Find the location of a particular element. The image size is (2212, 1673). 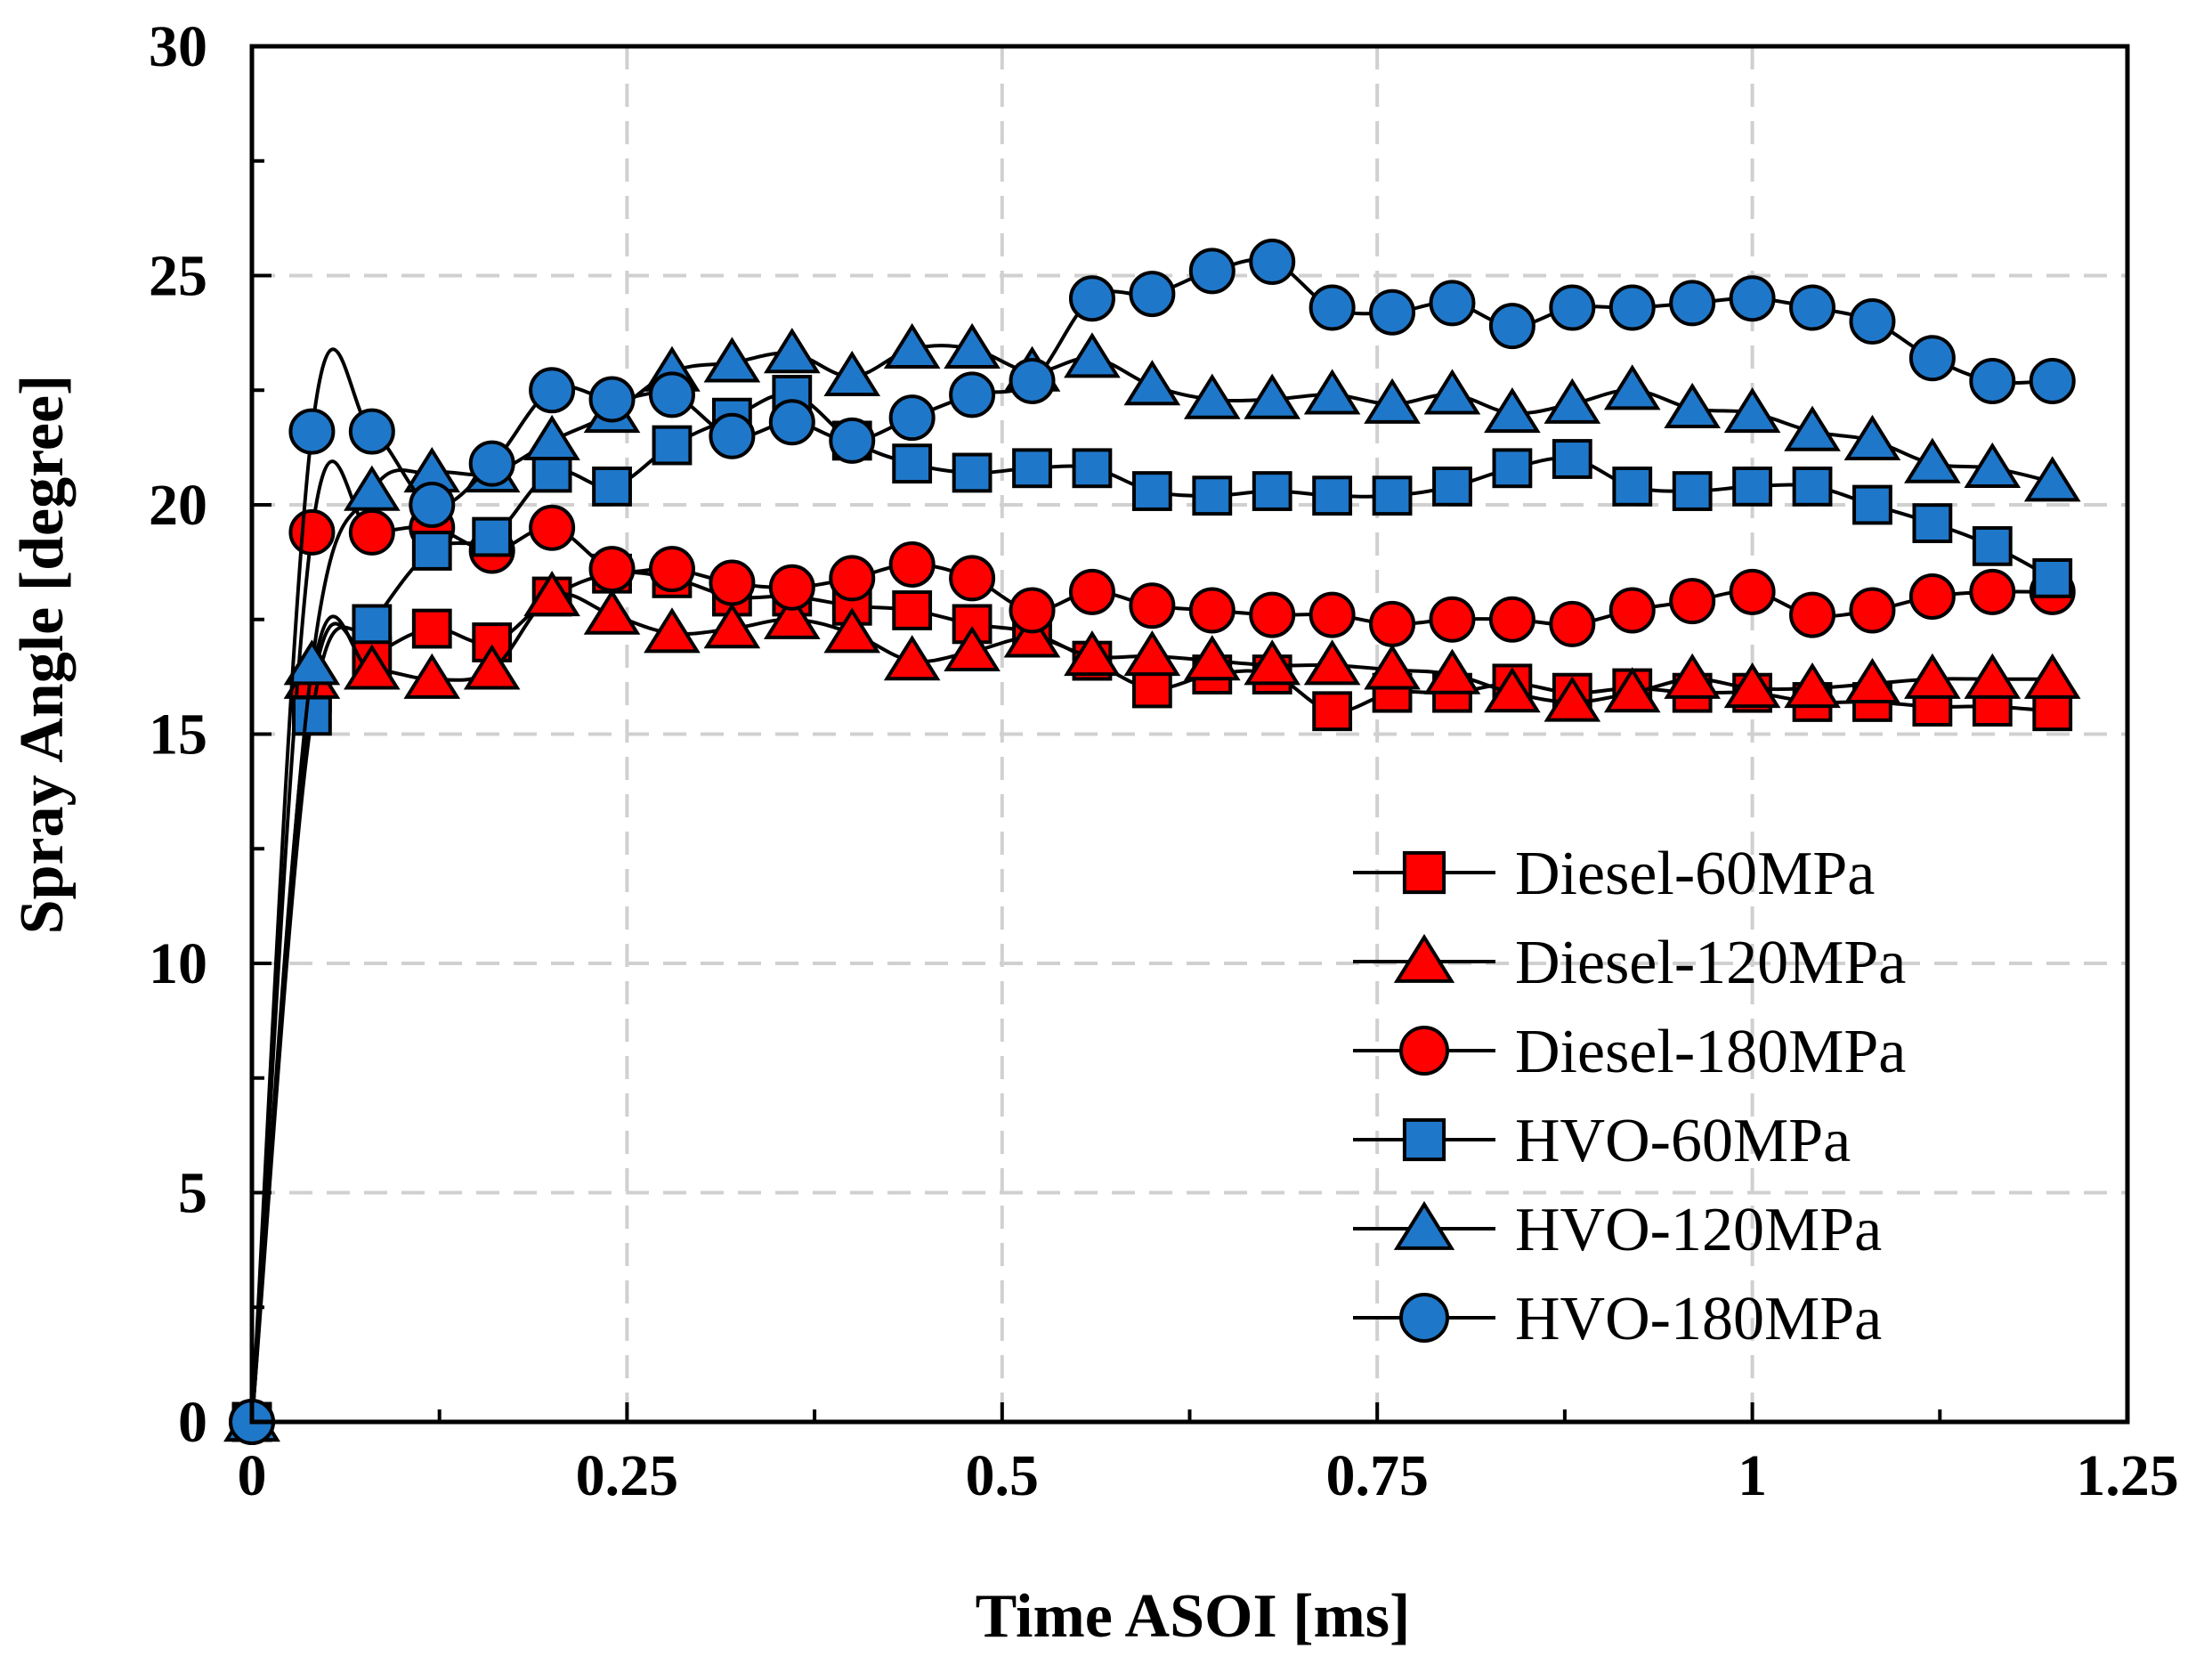

legend-label: HVO-180MPa is located at coordinates (1698, 1319).